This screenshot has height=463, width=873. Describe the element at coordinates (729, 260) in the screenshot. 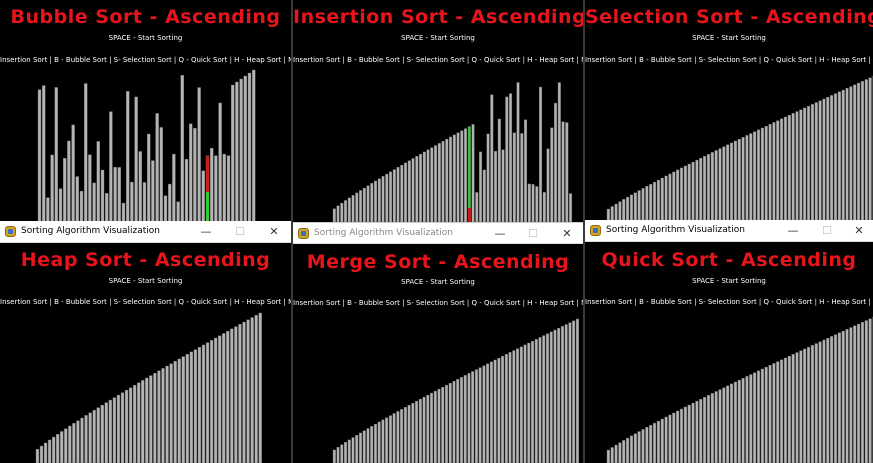

I see `panel-title: Quick Sort - Ascending` at that location.